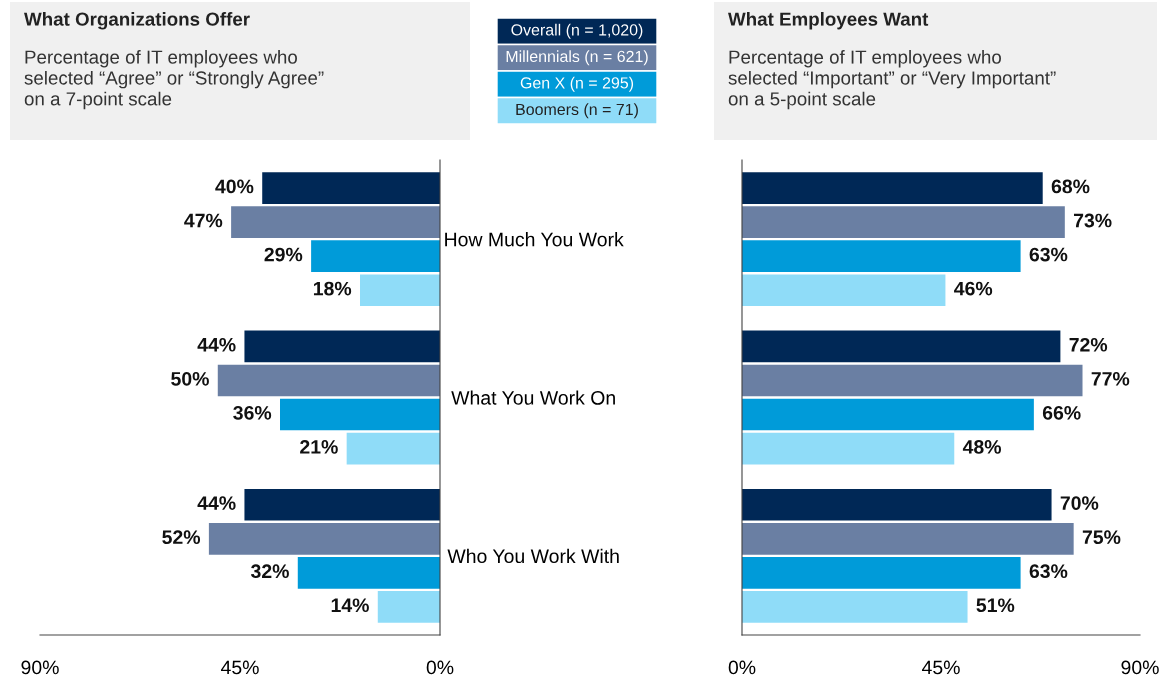 The width and height of the screenshot is (1167, 678). I want to click on chart-subtitle: Percentage of IT employees who selected “Agree” or “Strongly Agree” on a 7-point scale, so click(174, 80).